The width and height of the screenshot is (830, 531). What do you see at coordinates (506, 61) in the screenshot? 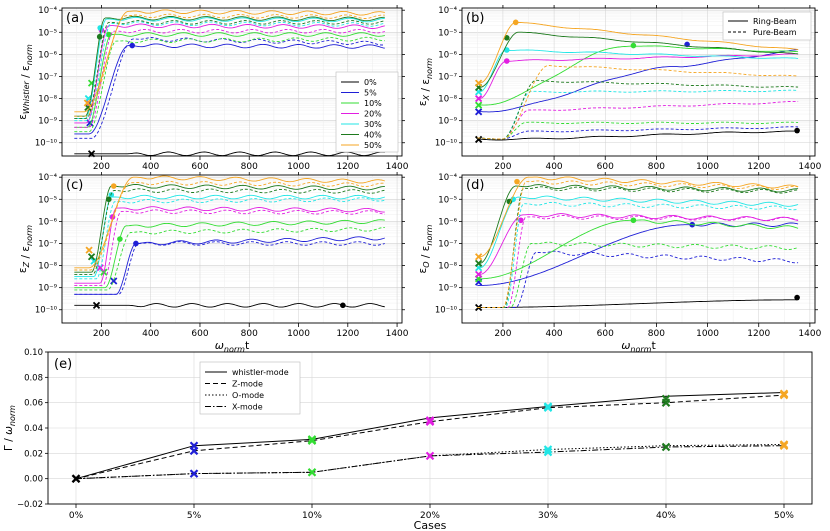
I see `marker-dot-20pct` at bounding box center [506, 61].